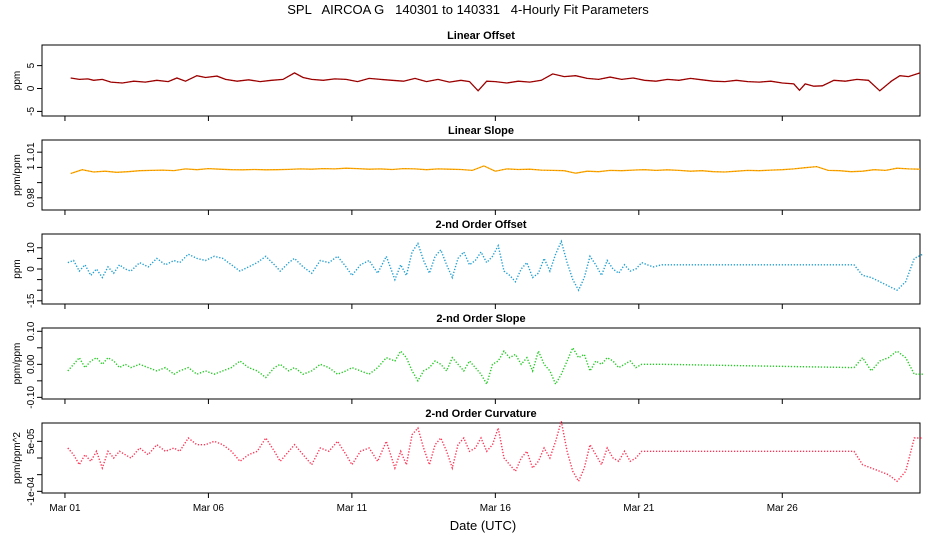  I want to click on x-tick-label: Mar 01, so click(65, 508).